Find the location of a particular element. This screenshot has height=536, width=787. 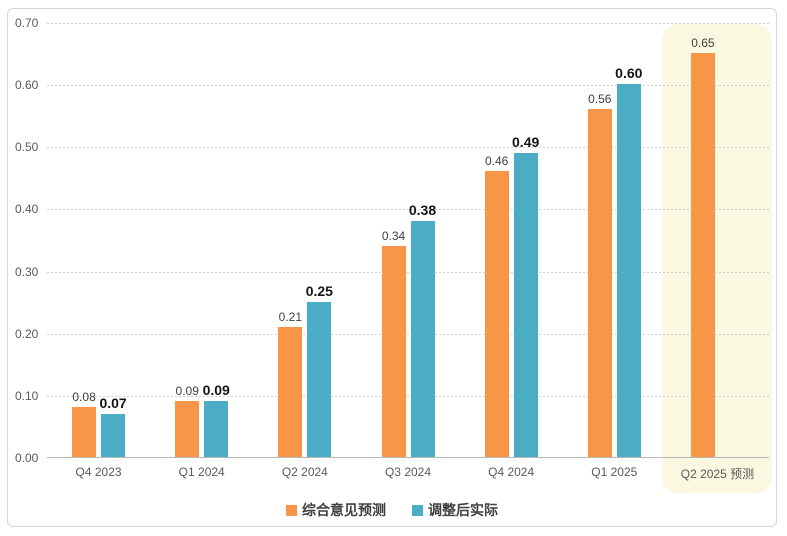

y-tick-label: 0.40 is located at coordinates (27, 209).